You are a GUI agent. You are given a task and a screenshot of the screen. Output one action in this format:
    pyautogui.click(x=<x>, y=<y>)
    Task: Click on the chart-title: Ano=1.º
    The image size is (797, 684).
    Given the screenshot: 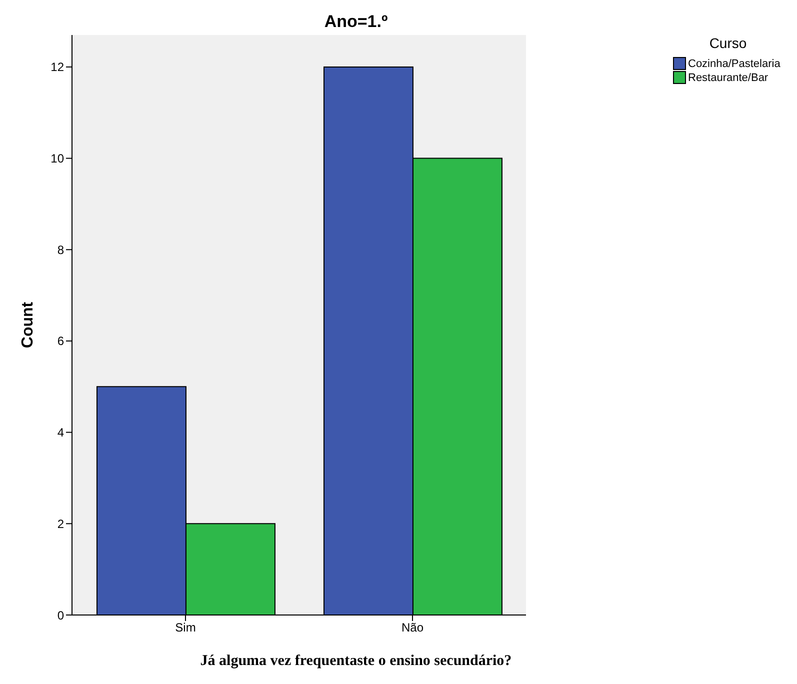 What is the action you would take?
    pyautogui.click(x=356, y=22)
    